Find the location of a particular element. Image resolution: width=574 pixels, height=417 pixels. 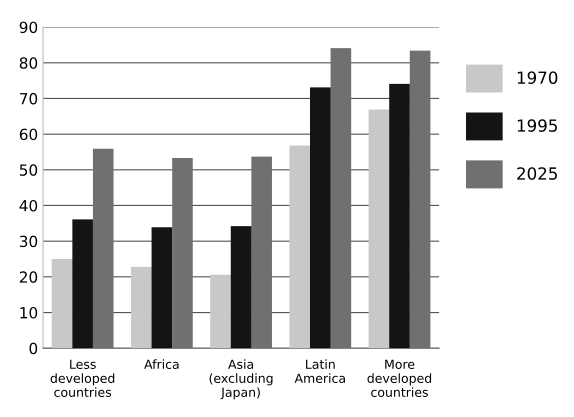

y-tick-label: 80 is located at coordinates (29, 63).